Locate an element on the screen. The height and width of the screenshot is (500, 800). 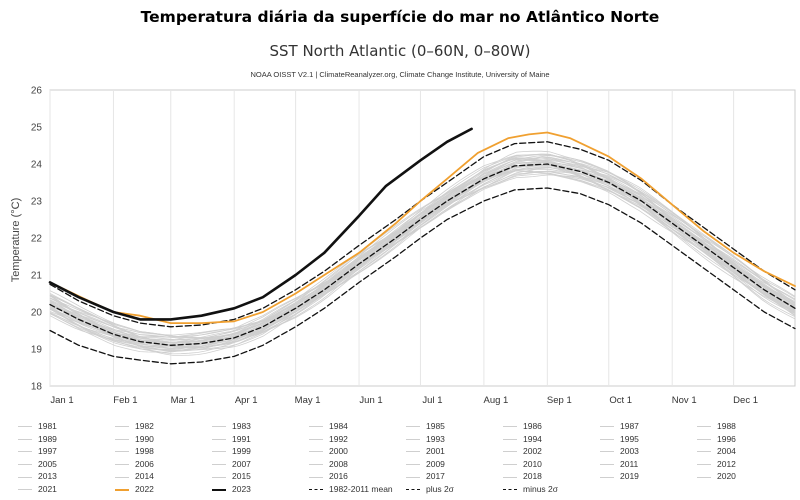
legend-item-1999: 1999 is located at coordinates (231, 451).